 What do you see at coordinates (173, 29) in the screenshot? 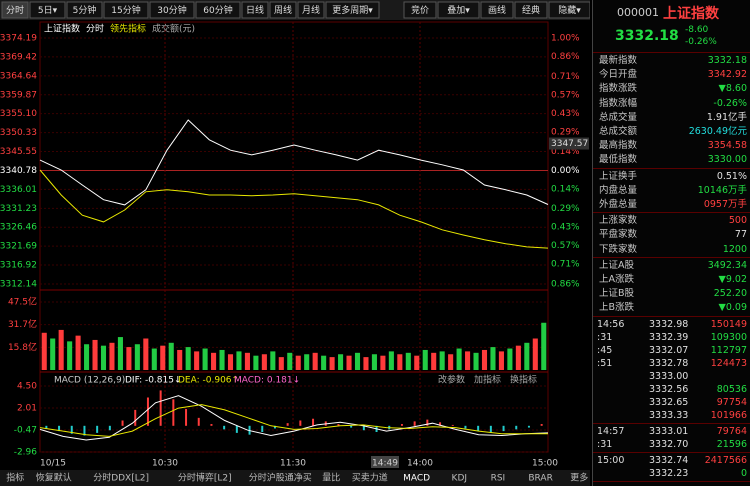
I see `legend-item: 成交额(元)` at bounding box center [173, 29].